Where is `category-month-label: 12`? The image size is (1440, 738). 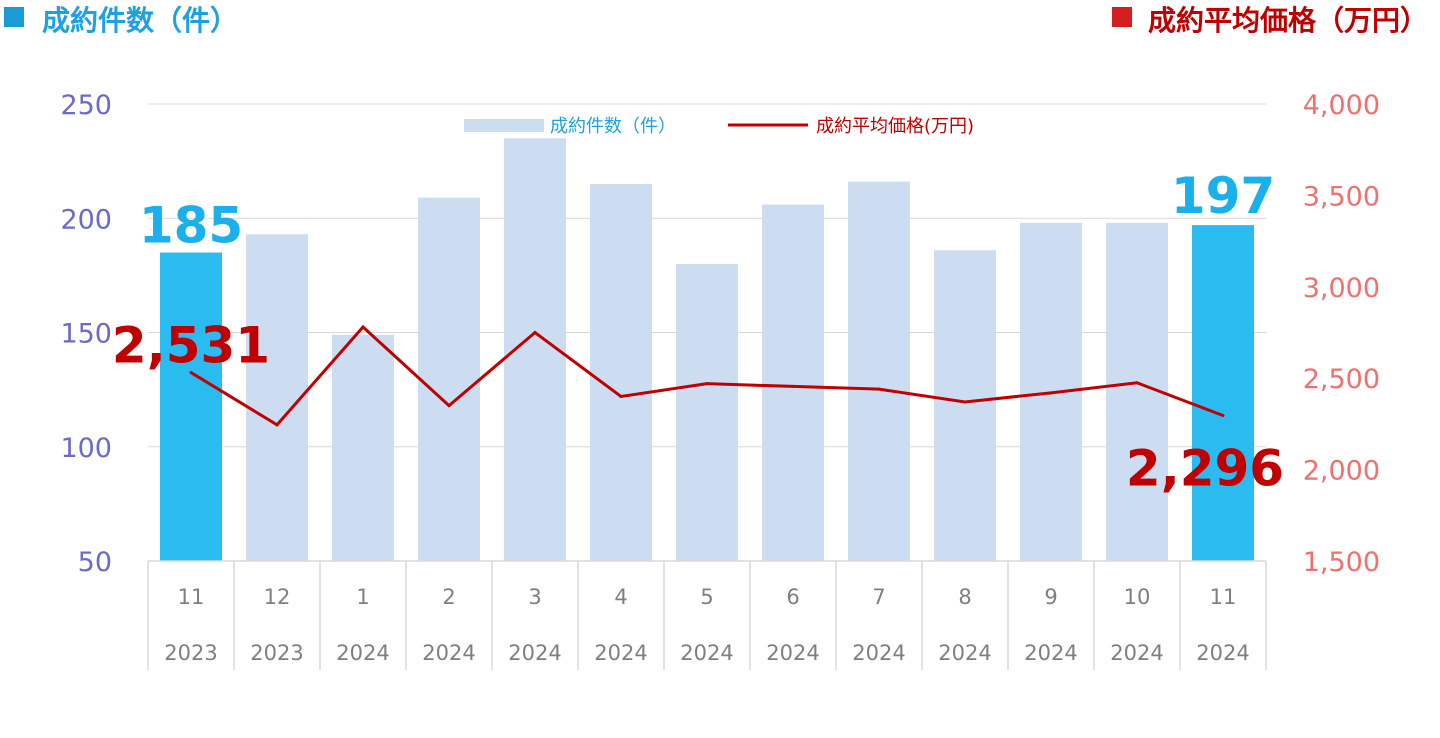 category-month-label: 12 is located at coordinates (277, 597).